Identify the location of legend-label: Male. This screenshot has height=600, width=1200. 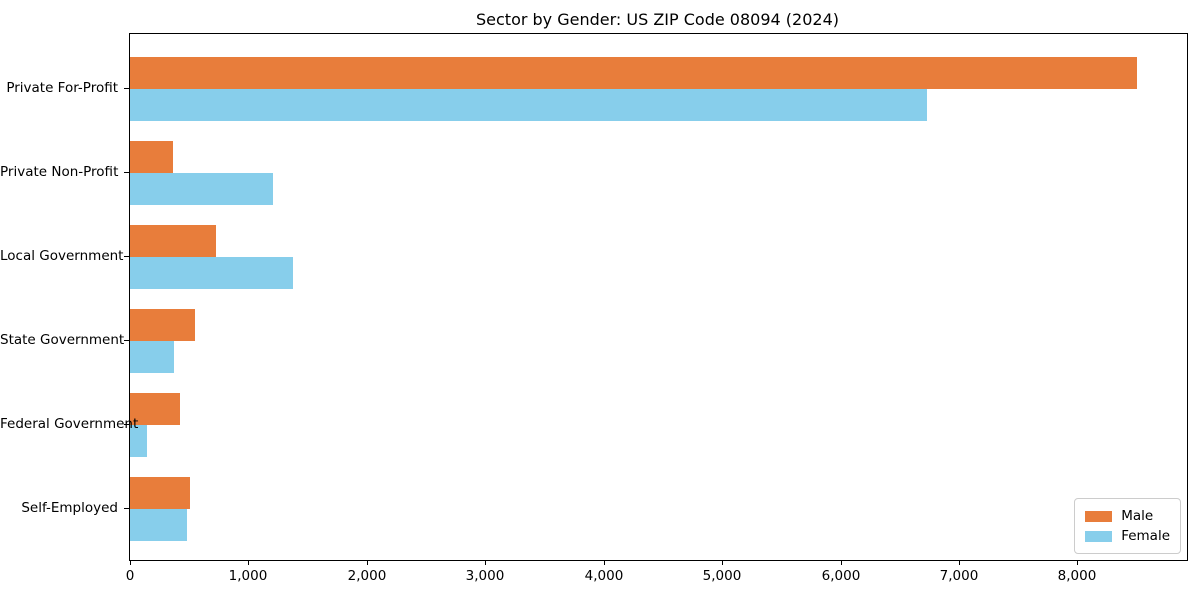
(1137, 516).